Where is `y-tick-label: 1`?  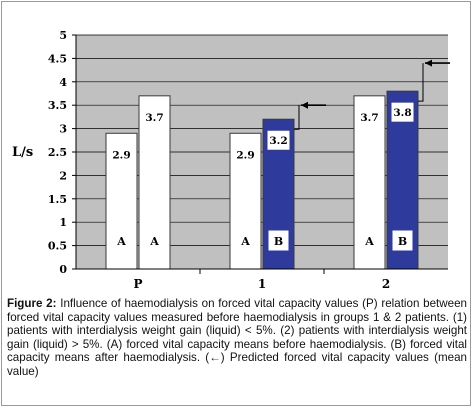
y-tick-label: 1 is located at coordinates (63, 222).